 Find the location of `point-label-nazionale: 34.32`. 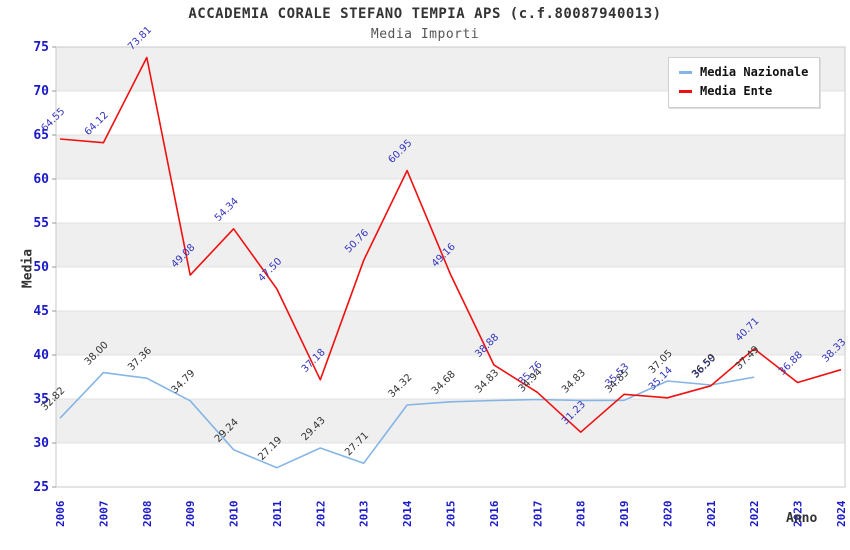

point-label-nazionale: 34.32 is located at coordinates (400, 386).